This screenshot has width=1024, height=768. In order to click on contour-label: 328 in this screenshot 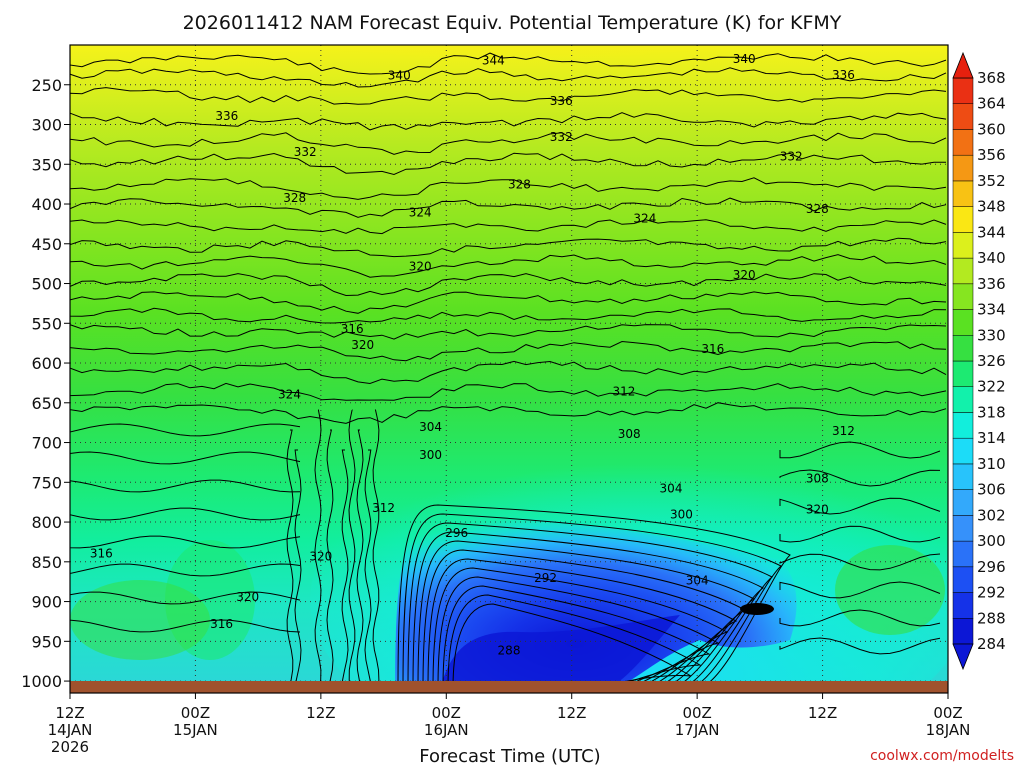, I will do `click(817, 209)`.